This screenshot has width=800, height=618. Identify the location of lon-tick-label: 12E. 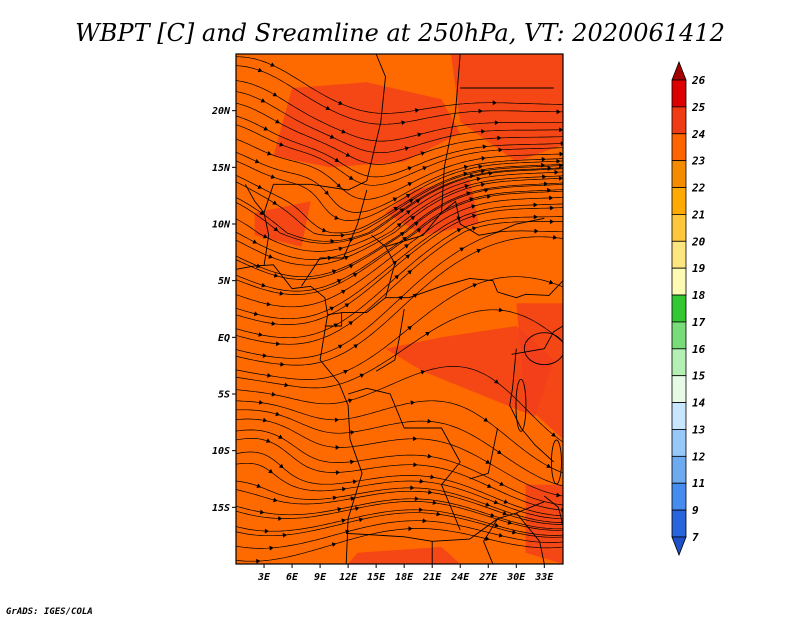
(348, 577).